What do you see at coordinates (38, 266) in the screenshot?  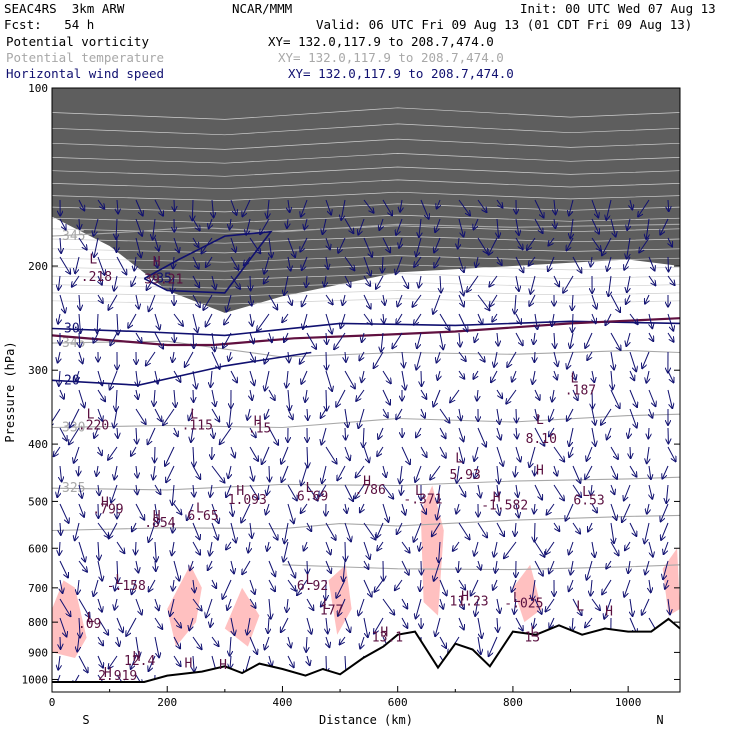 I see `y-tick-label: 200` at bounding box center [38, 266].